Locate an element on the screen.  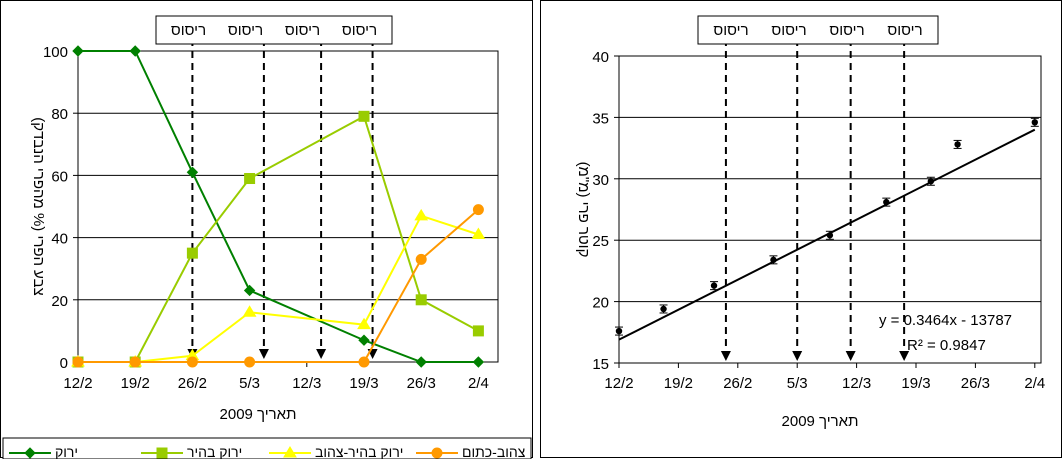
y-tick-label: 25 is located at coordinates (600, 241).